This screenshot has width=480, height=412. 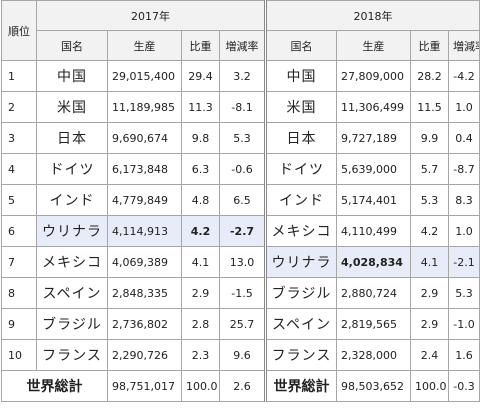 I want to click on country-cell-2018: スペイン, so click(x=300, y=324).